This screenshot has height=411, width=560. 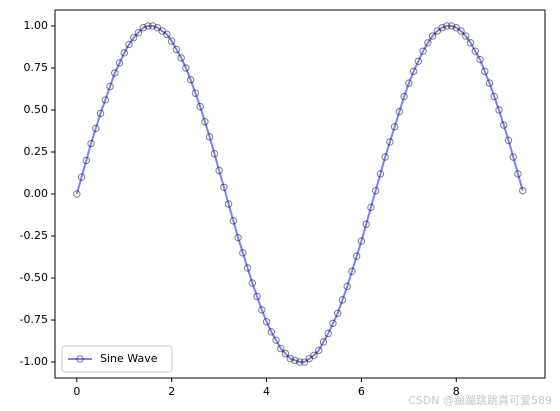 I want to click on y-tick-label: -0.50, so click(x=34, y=277).